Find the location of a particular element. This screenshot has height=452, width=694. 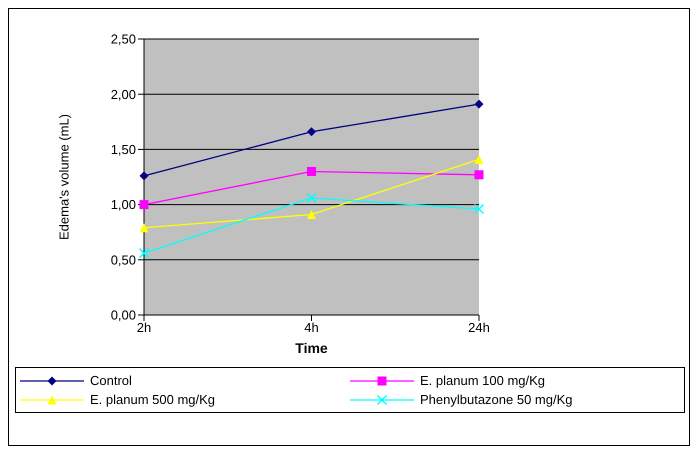

x-tick-label: 4h is located at coordinates (311, 328).